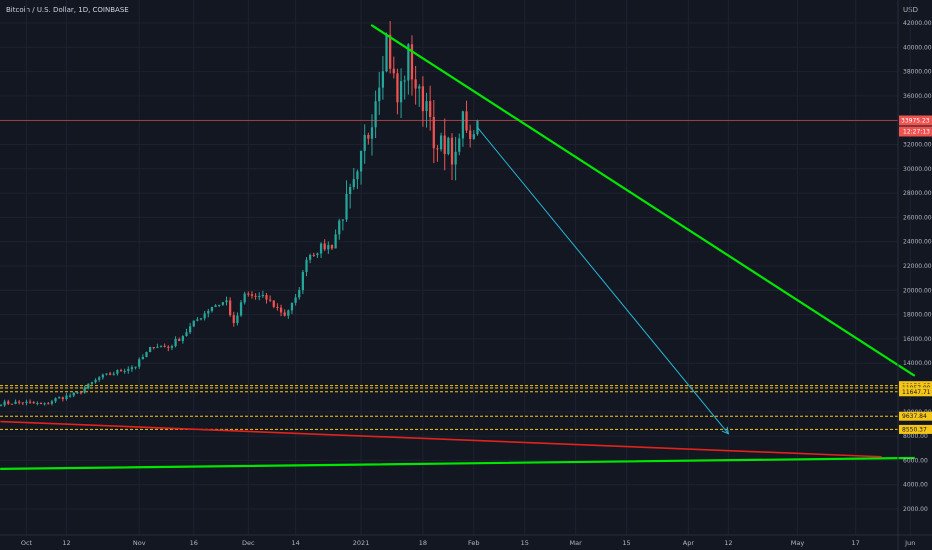 The image size is (932, 550). I want to click on support-level-label: 11647.71, so click(916, 392).